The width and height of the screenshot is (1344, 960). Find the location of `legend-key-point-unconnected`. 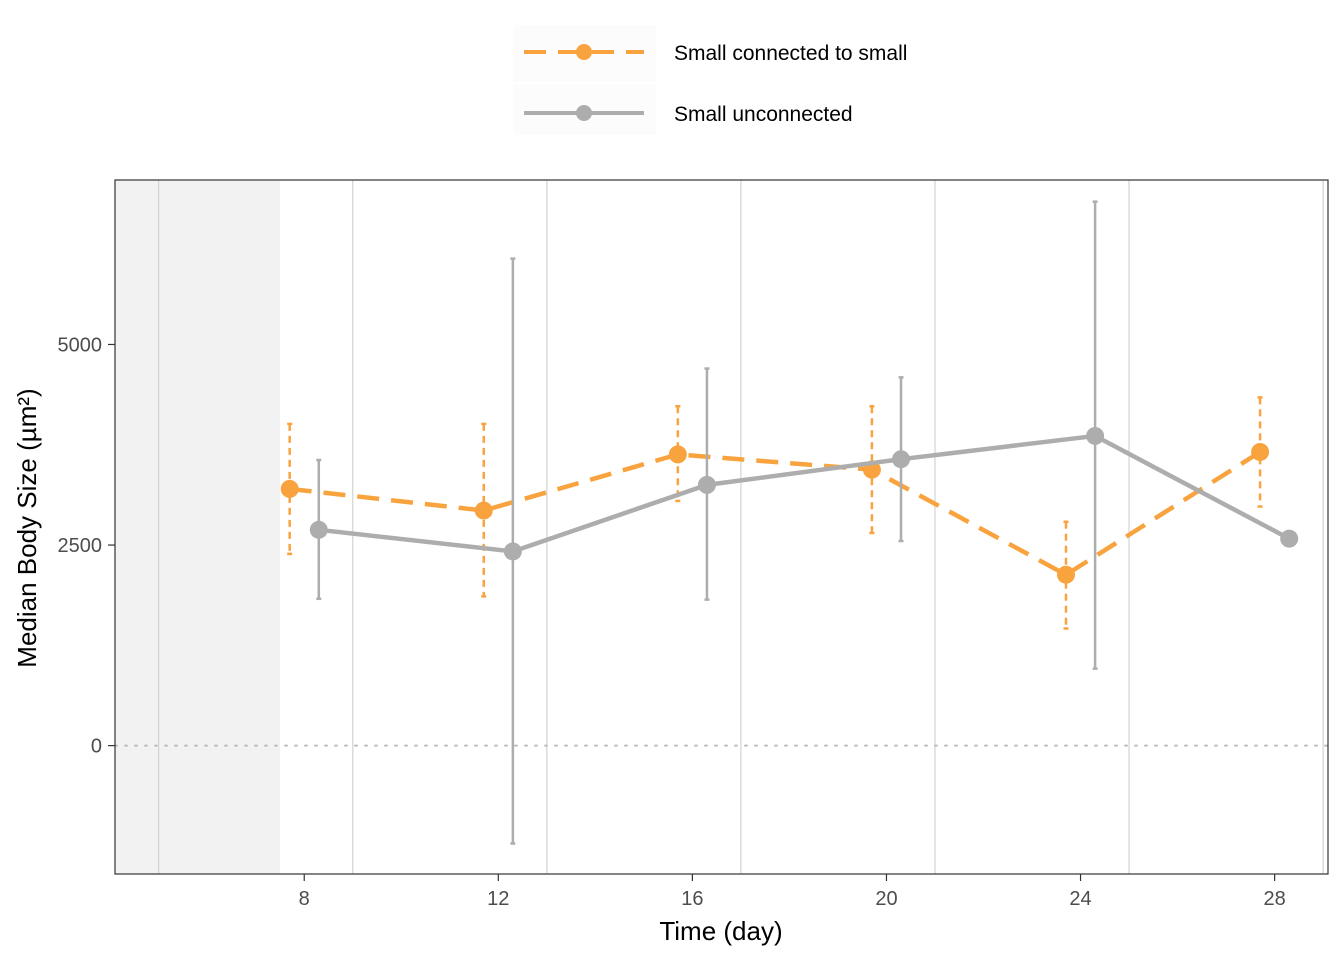

legend-key-point-unconnected is located at coordinates (584, 113).